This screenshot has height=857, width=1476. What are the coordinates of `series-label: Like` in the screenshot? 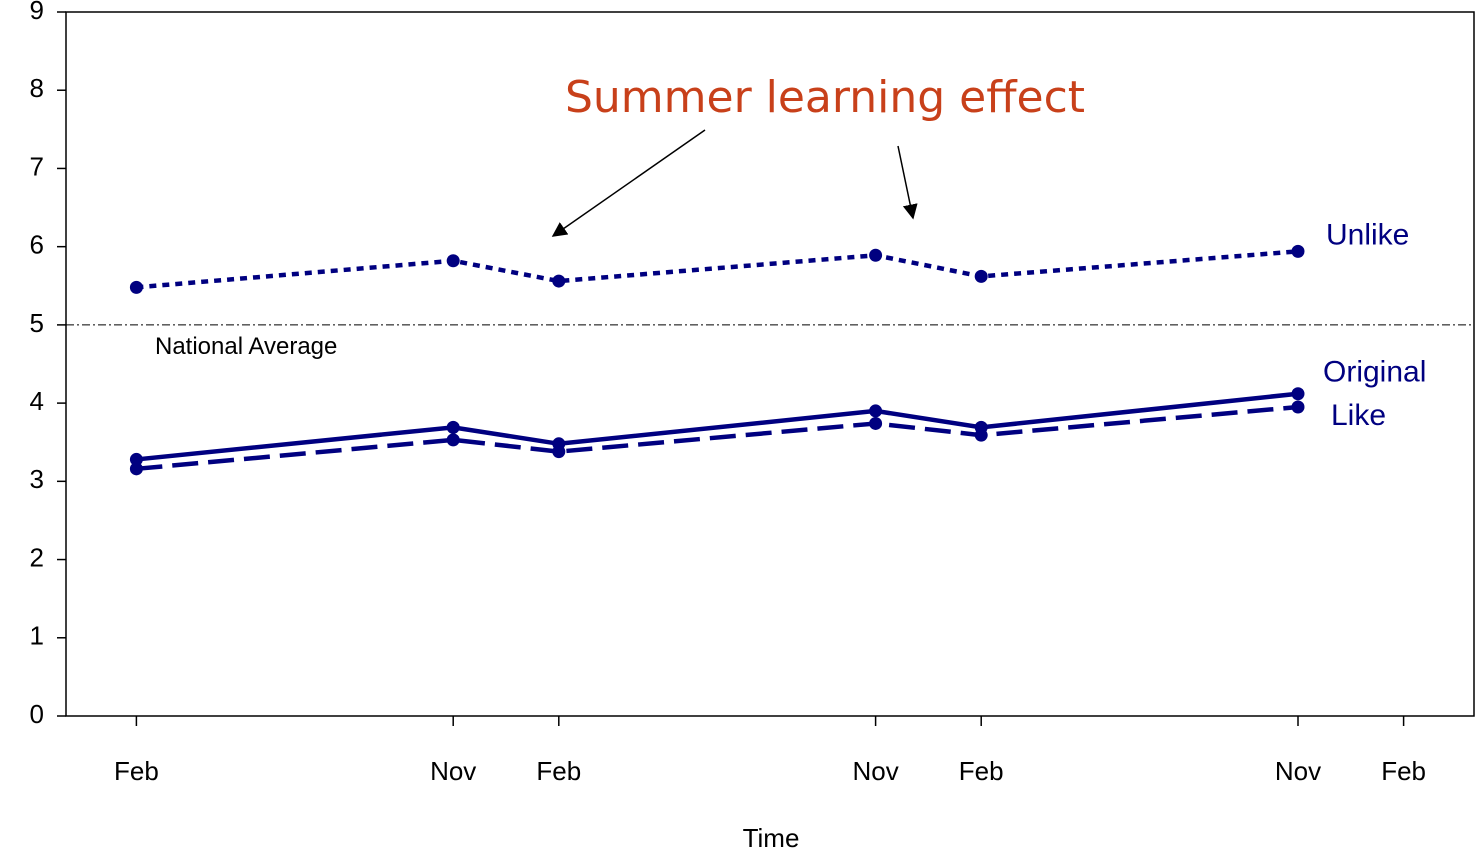 It's located at (1358, 415).